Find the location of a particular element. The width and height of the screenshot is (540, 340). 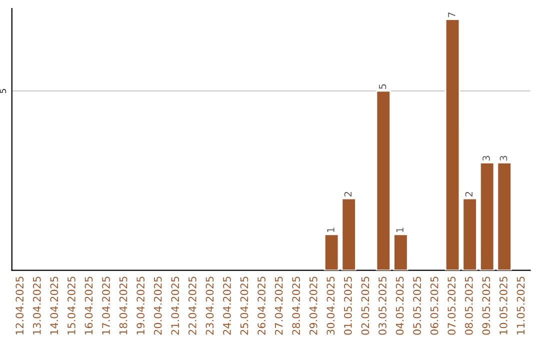

x-tick-label: 22.04.2025 is located at coordinates (192, 305).